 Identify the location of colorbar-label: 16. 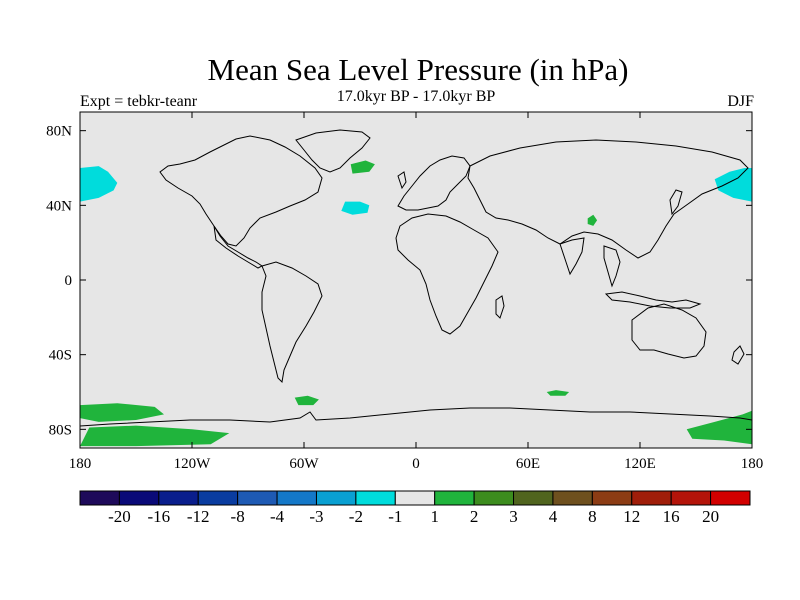
(671, 516).